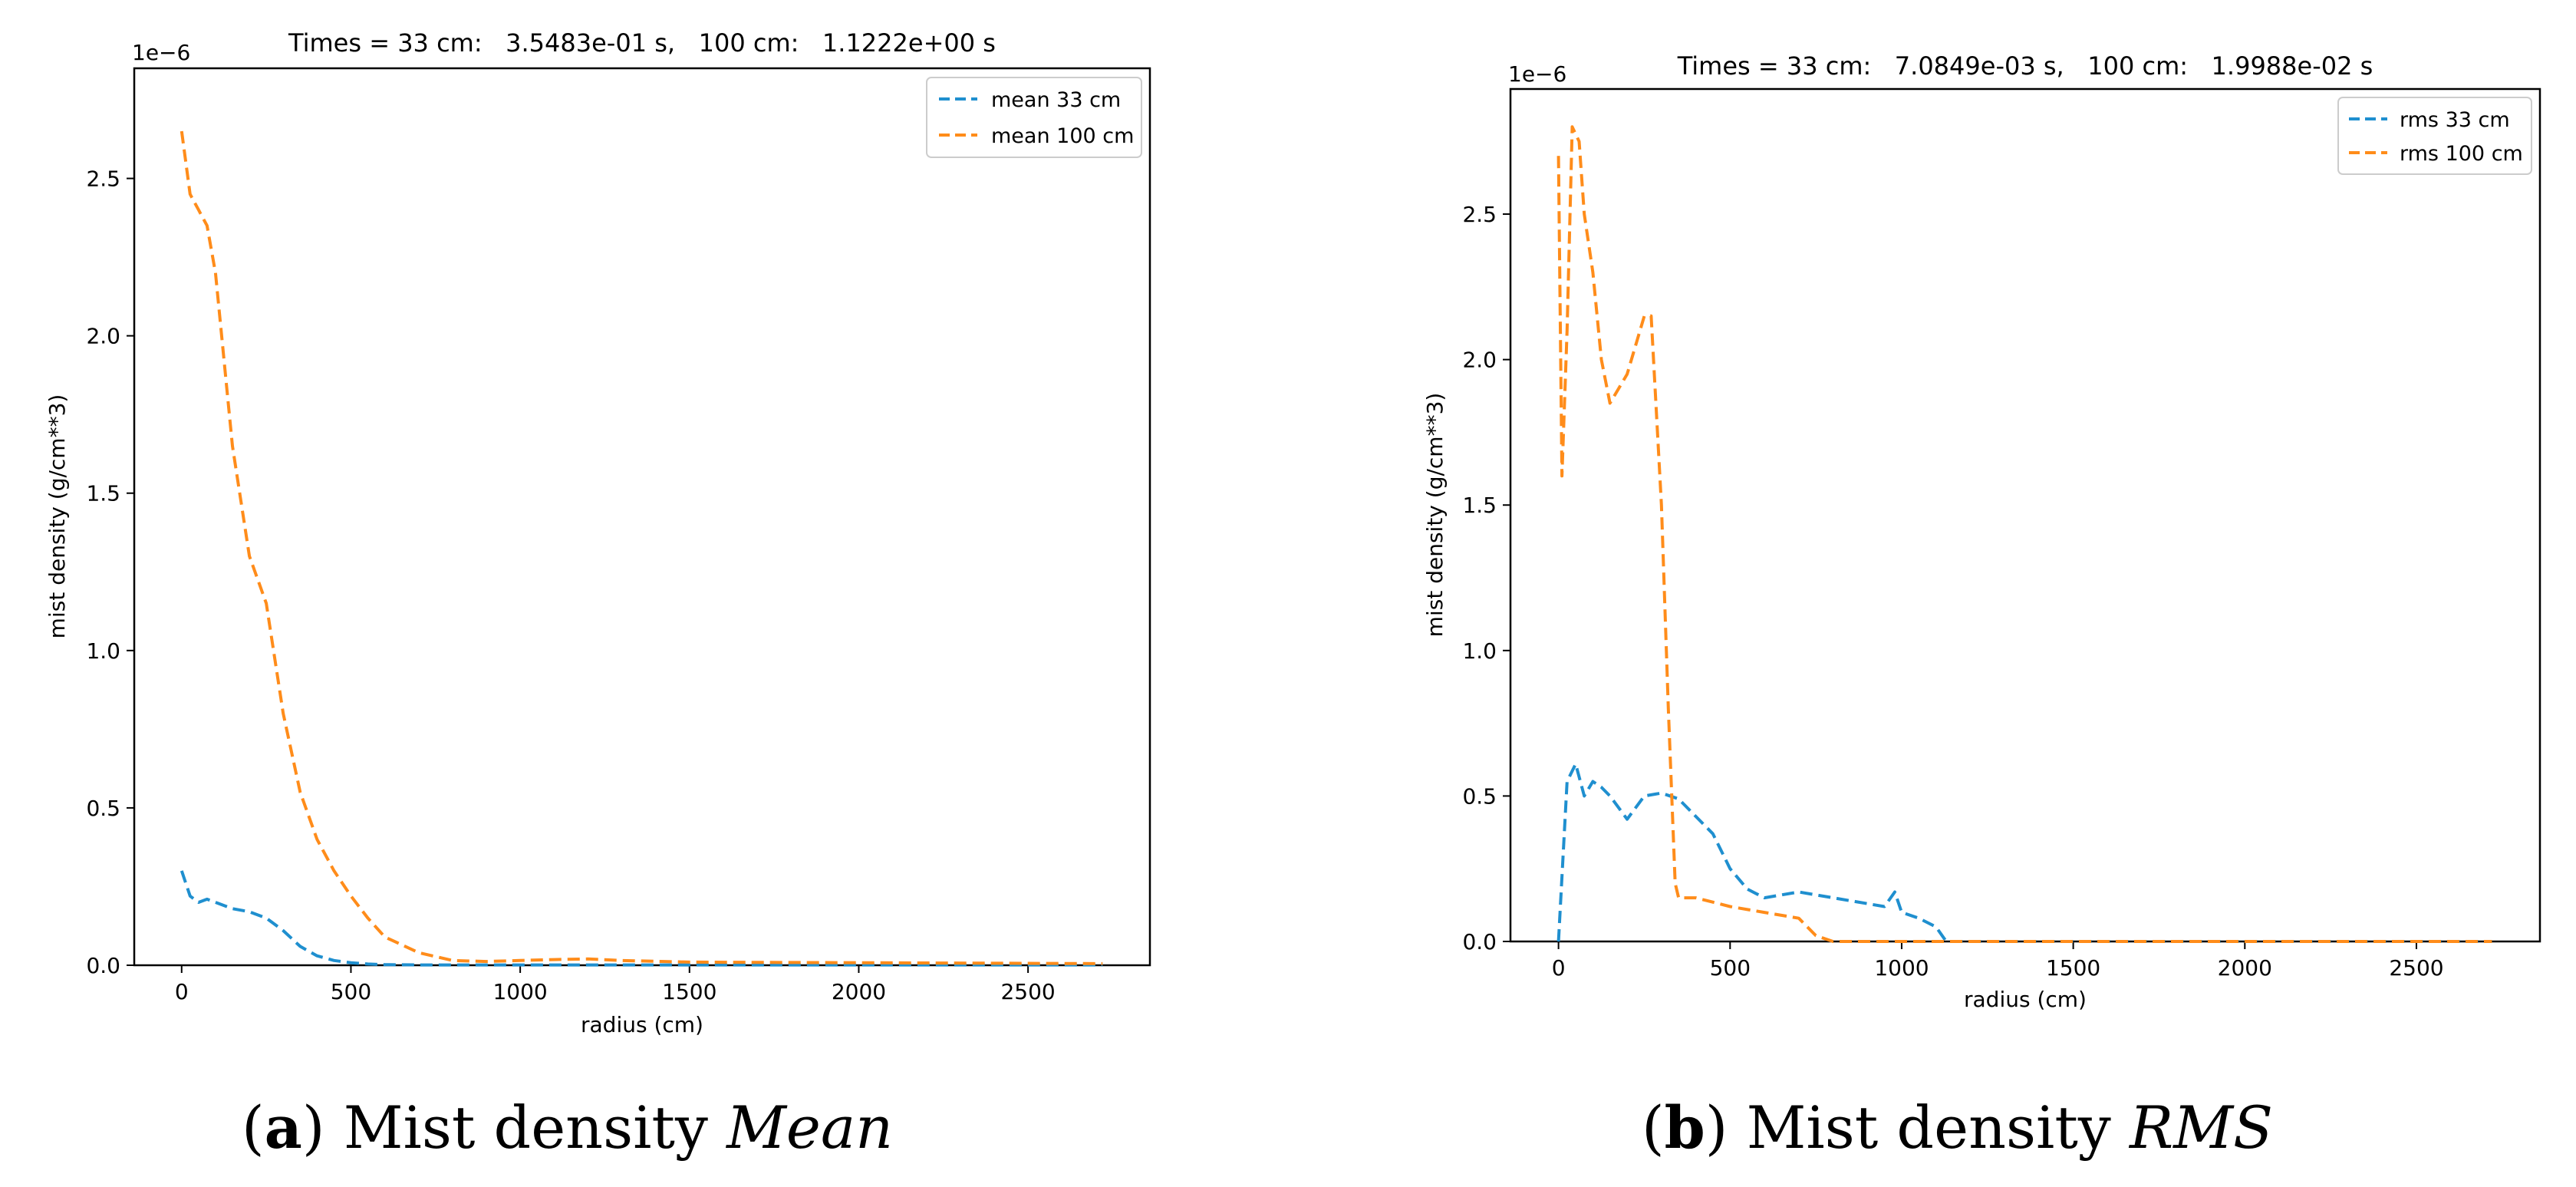 The image size is (2576, 1187). Describe the element at coordinates (1062, 136) in the screenshot. I see `legend-label-mean-100: mean 100 cm` at that location.